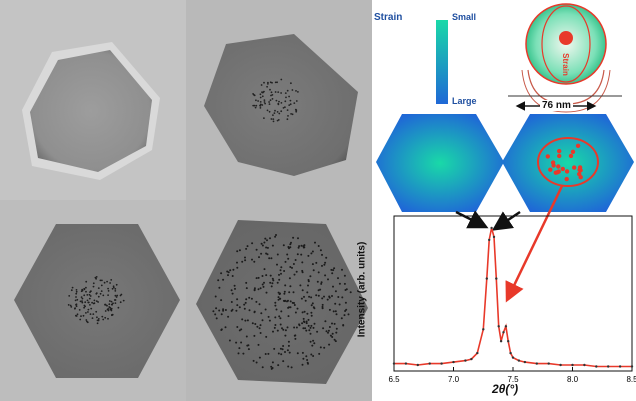 The height and width of the screenshot is (401, 636). What do you see at coordinates (573, 379) in the screenshot?
I see `x-tick-label: 8.0` at bounding box center [573, 379].